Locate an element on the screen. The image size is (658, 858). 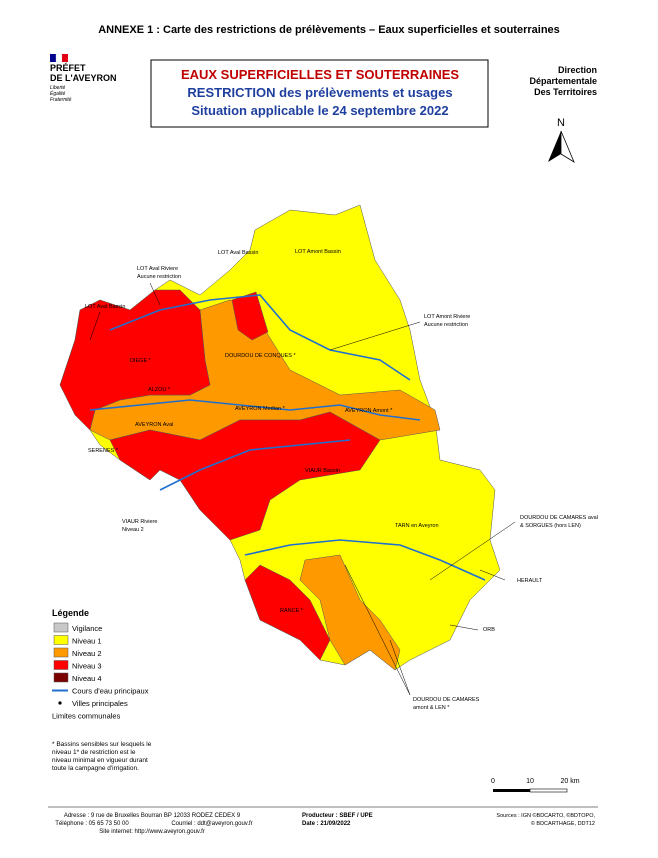
map-label: RANCE * is located at coordinates (292, 611).